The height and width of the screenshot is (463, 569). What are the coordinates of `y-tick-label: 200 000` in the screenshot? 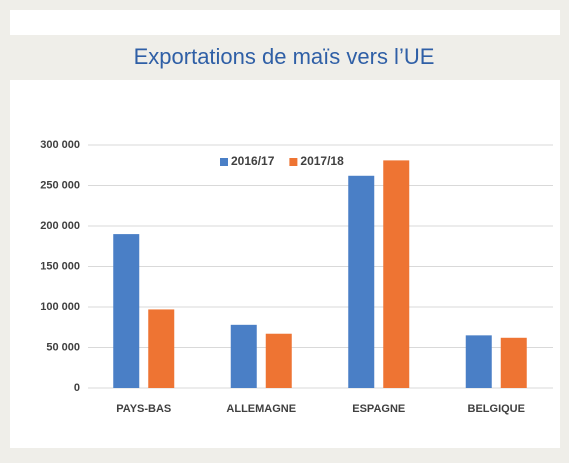 It's located at (60, 226).